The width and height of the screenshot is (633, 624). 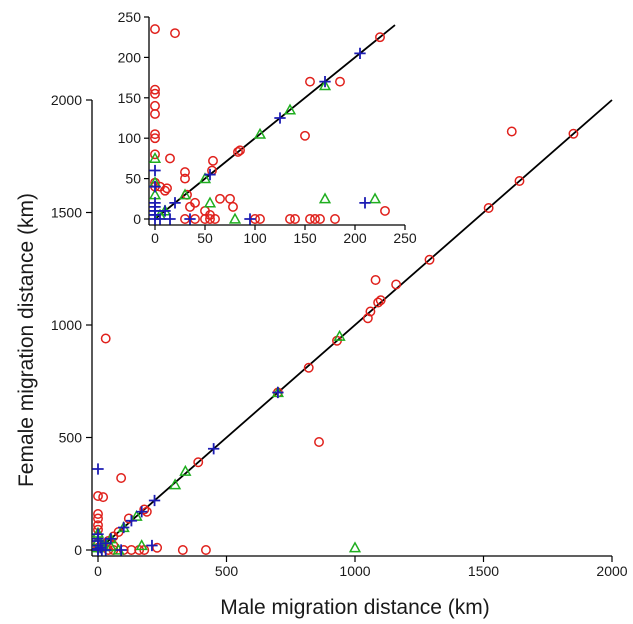 I want to click on inset-x-tick-label: 250, so click(x=405, y=238).